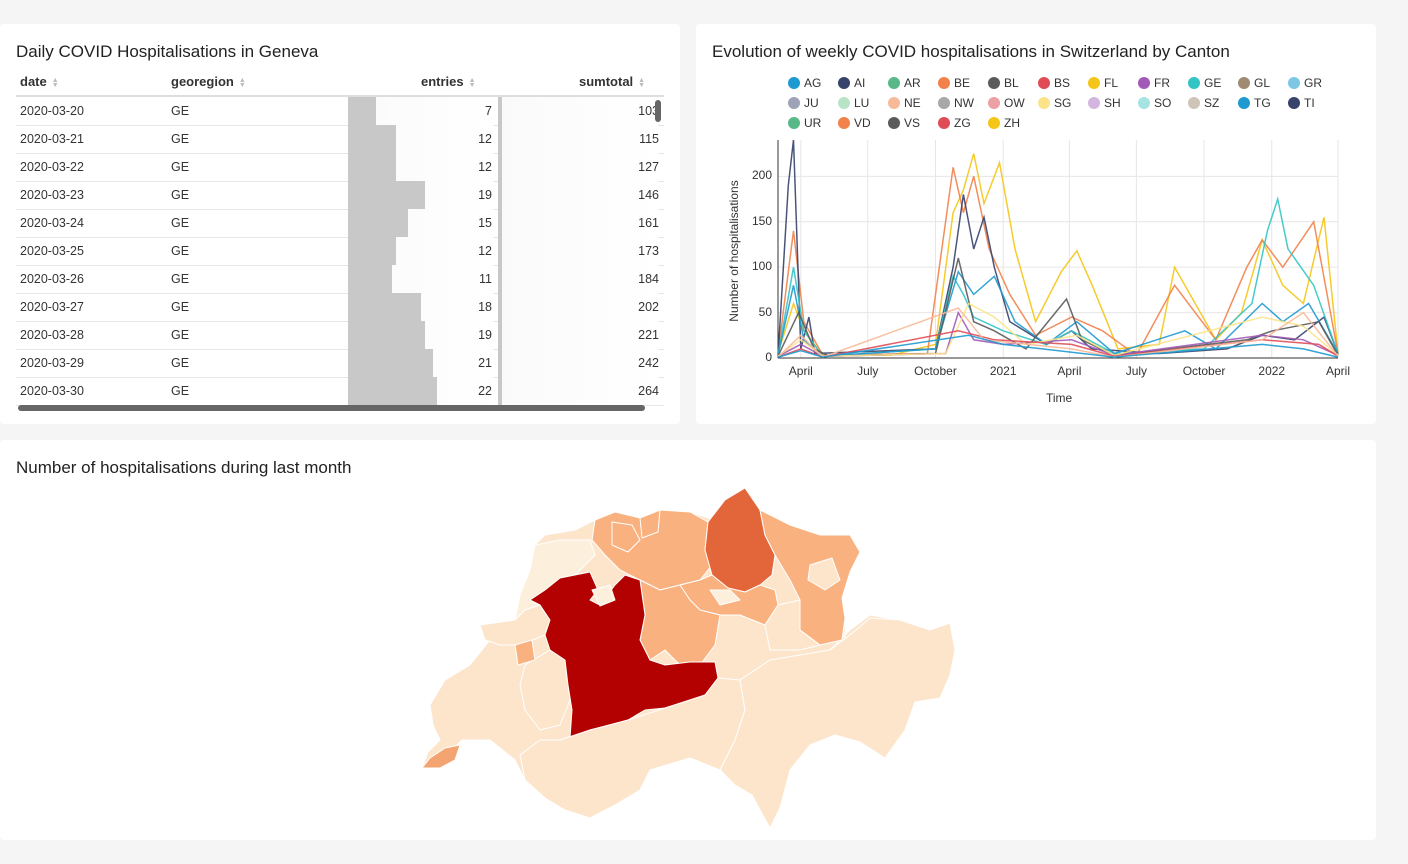 The width and height of the screenshot is (1408, 864). What do you see at coordinates (1203, 103) in the screenshot?
I see `legend-item: SZ` at bounding box center [1203, 103].